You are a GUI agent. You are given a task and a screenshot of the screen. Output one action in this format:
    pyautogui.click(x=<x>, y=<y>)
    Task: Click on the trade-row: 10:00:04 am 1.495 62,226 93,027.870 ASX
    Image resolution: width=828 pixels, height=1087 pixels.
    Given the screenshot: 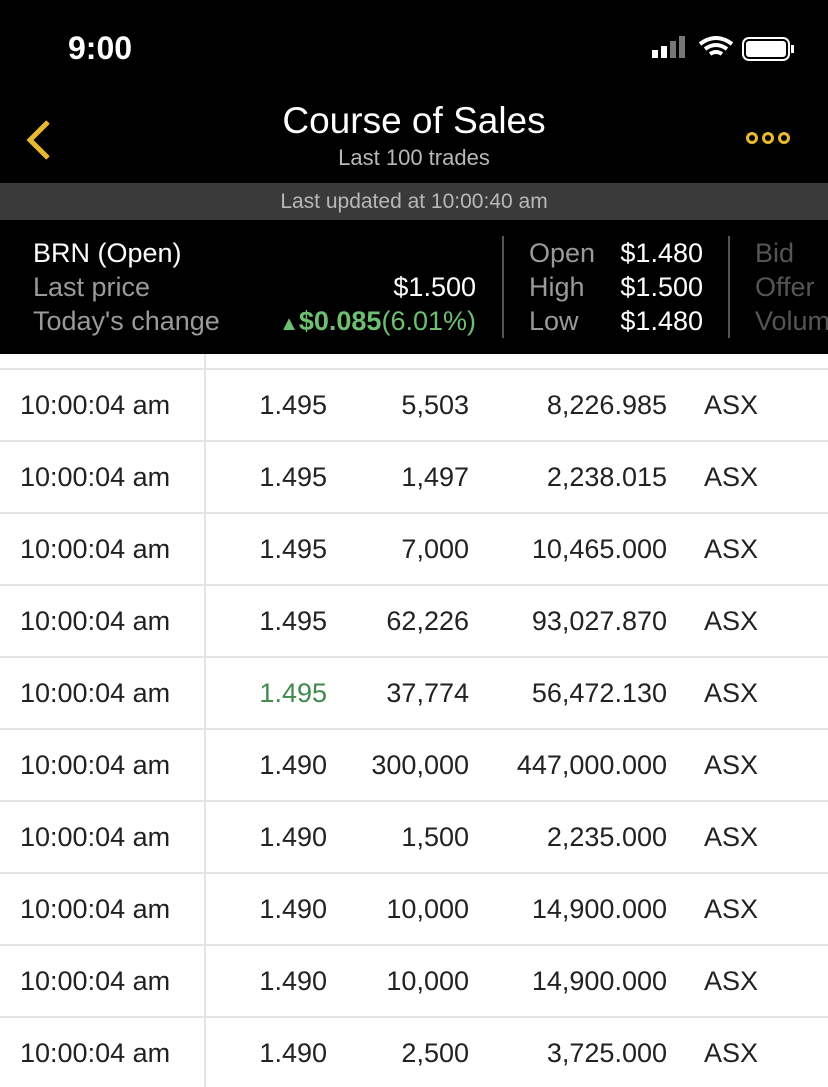 What is the action you would take?
    pyautogui.click(x=414, y=621)
    